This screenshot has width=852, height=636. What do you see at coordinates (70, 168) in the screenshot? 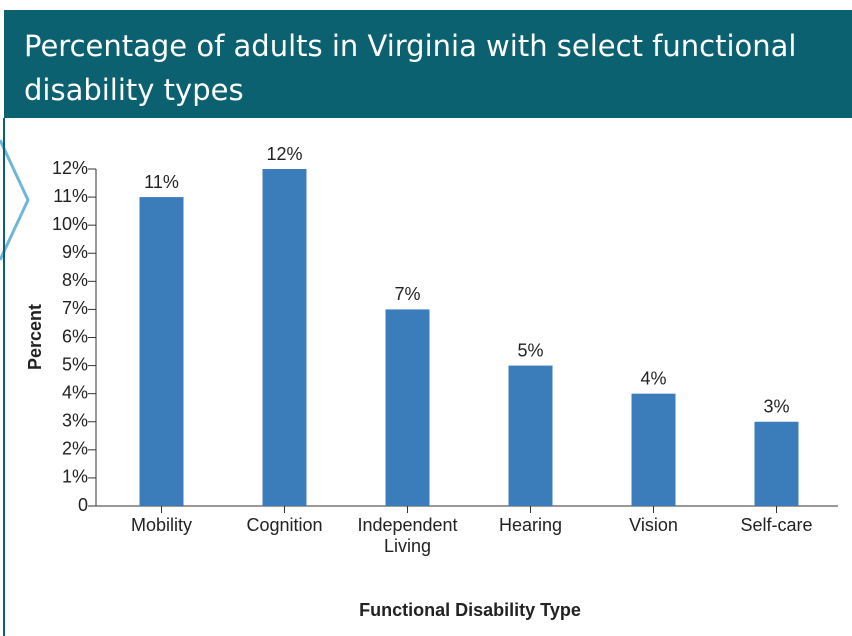
I see `y-tick-label: 12%` at bounding box center [70, 168].